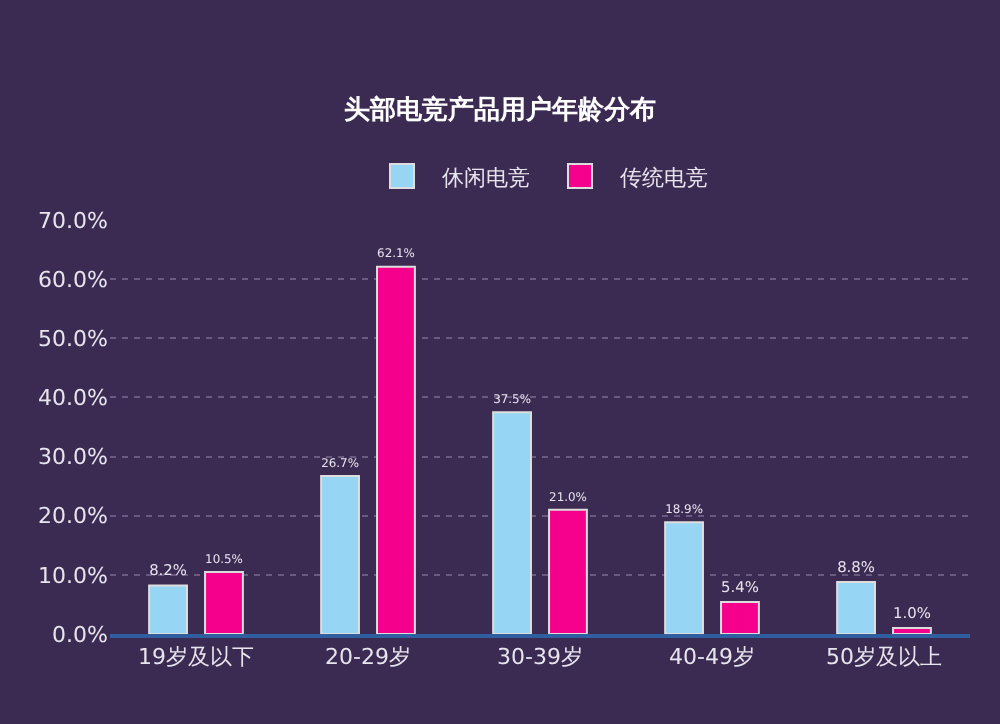 This screenshot has height=724, width=1000. I want to click on y-tick-label: 40.0%, so click(73, 398).